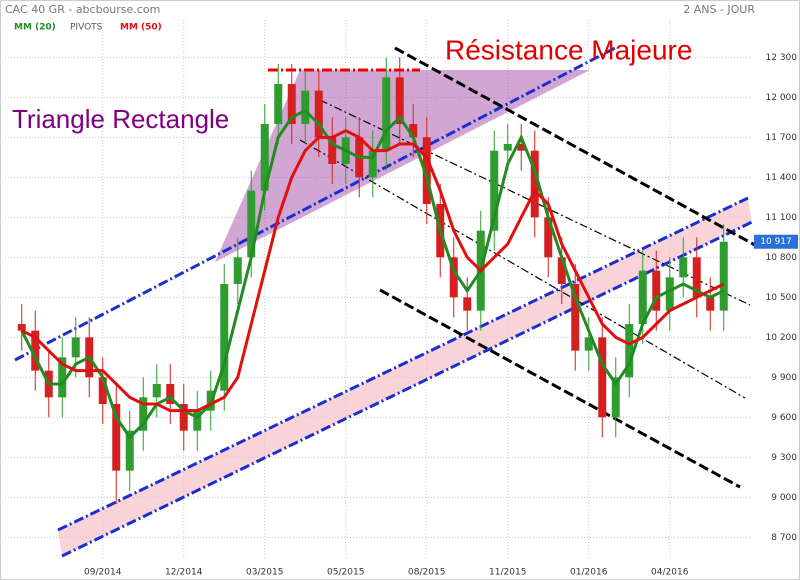 The width and height of the screenshot is (800, 580). Describe the element at coordinates (782, 58) in the screenshot. I see `y-tick-label: 12 300` at that location.